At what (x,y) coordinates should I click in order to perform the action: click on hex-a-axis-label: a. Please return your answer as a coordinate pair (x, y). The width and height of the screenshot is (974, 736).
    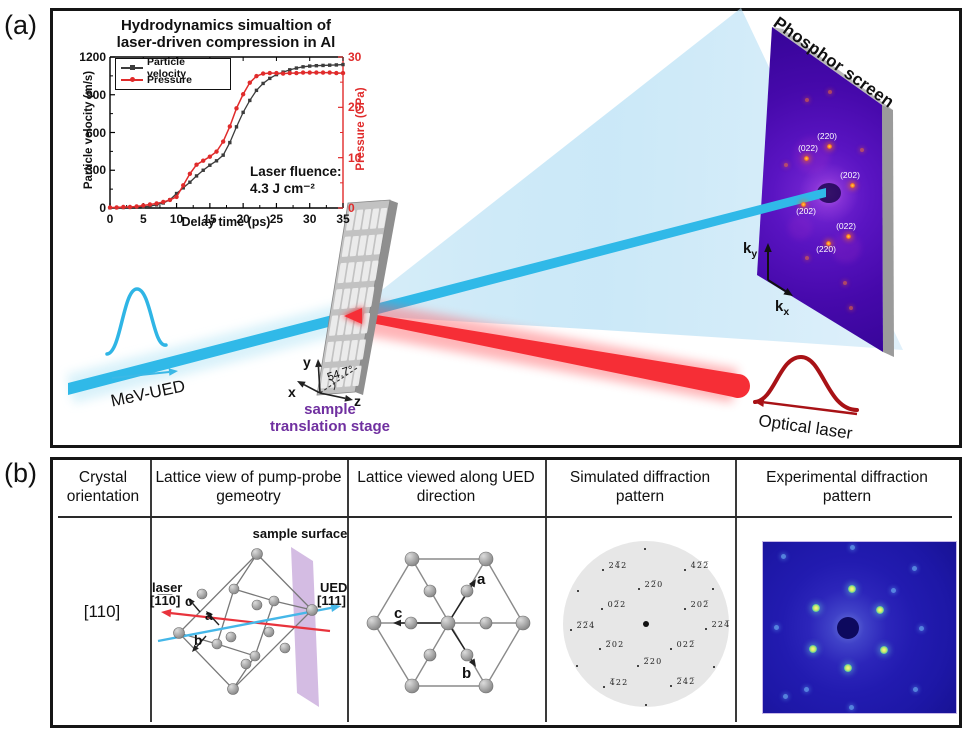
    Looking at the image, I should click on (481, 579).